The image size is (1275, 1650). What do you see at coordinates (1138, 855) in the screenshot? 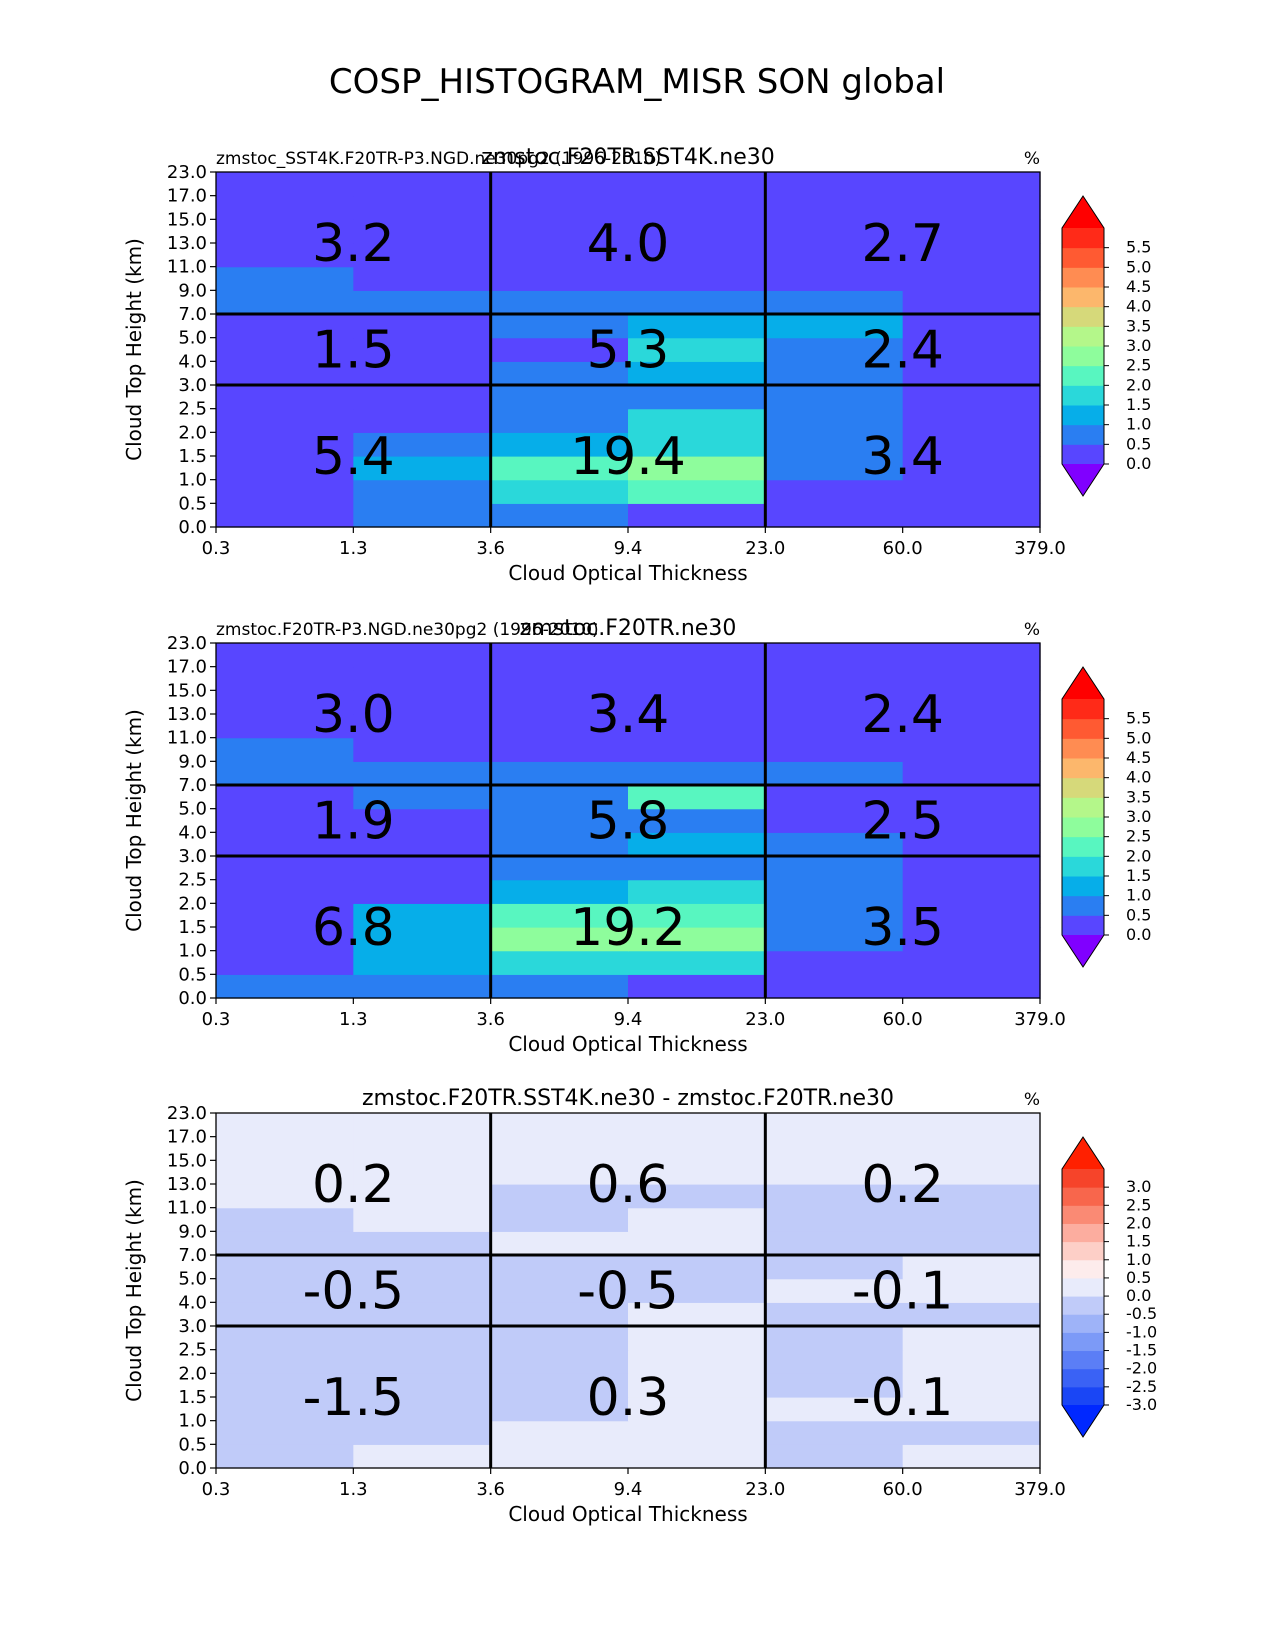
I see `colorbar-tick-label: 2.0` at bounding box center [1138, 855].